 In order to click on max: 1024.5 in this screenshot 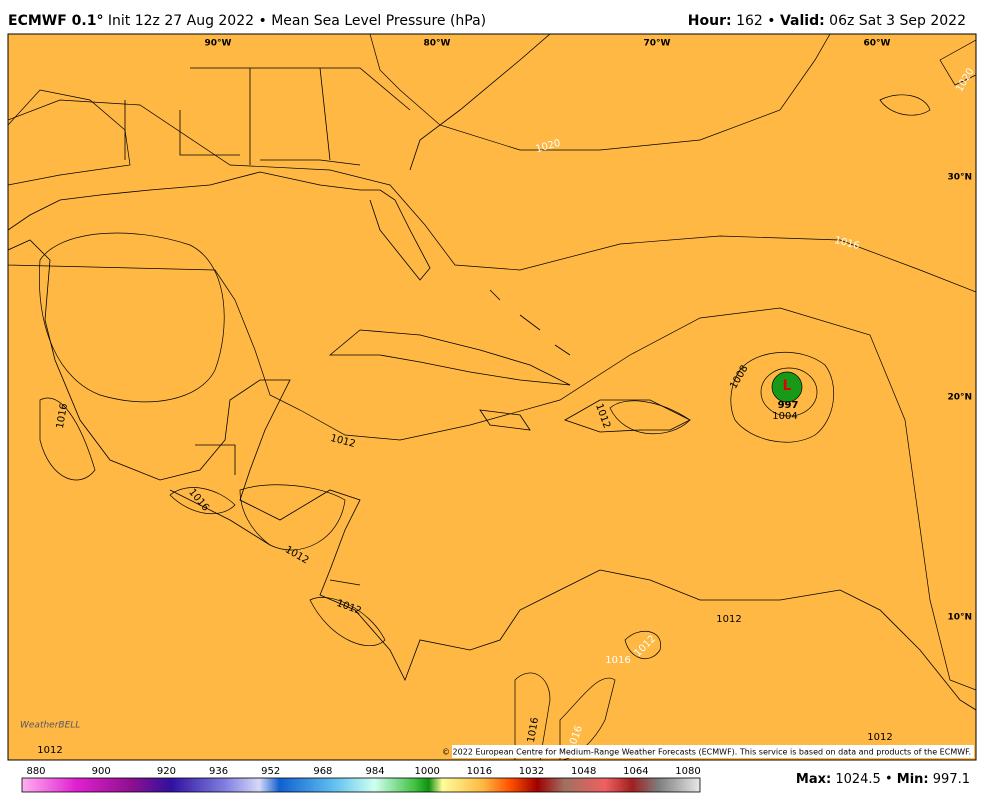, I will do `click(858, 779)`.